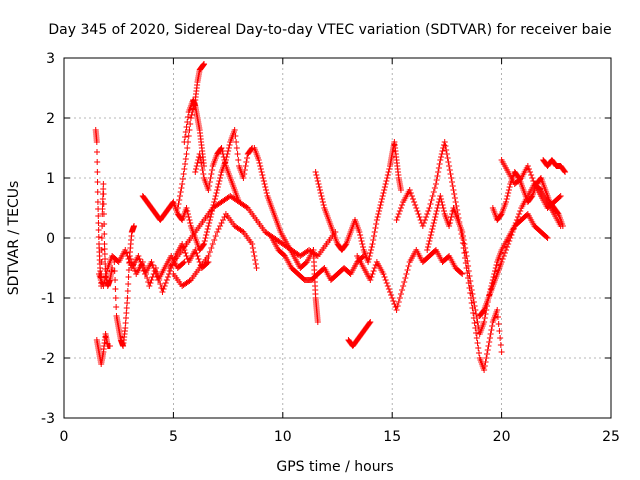  What do you see at coordinates (50, 239) in the screenshot?
I see `y-tick-label: 0` at bounding box center [50, 239].